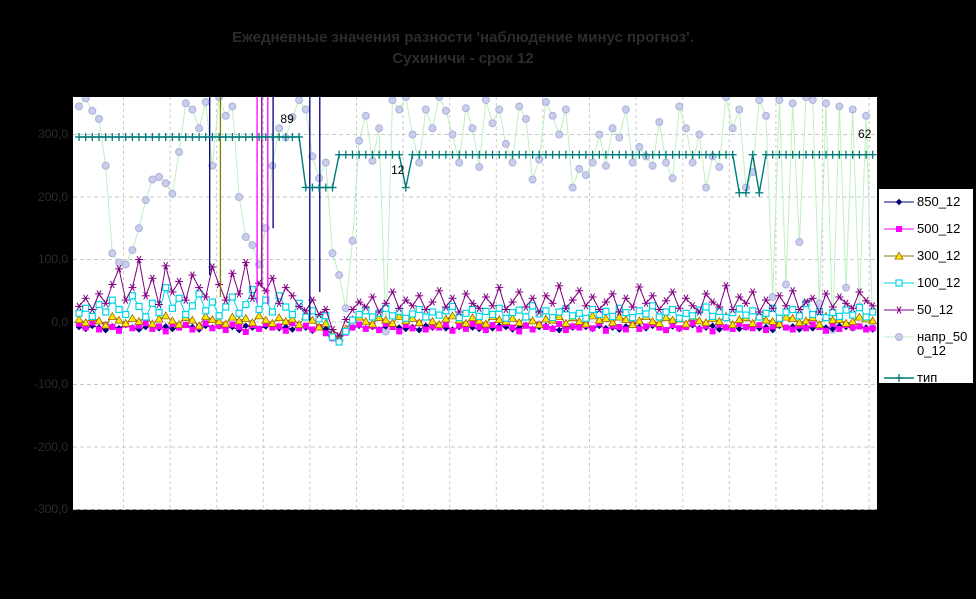  I want to click on series-850-swatch-icon, so click(899, 202).